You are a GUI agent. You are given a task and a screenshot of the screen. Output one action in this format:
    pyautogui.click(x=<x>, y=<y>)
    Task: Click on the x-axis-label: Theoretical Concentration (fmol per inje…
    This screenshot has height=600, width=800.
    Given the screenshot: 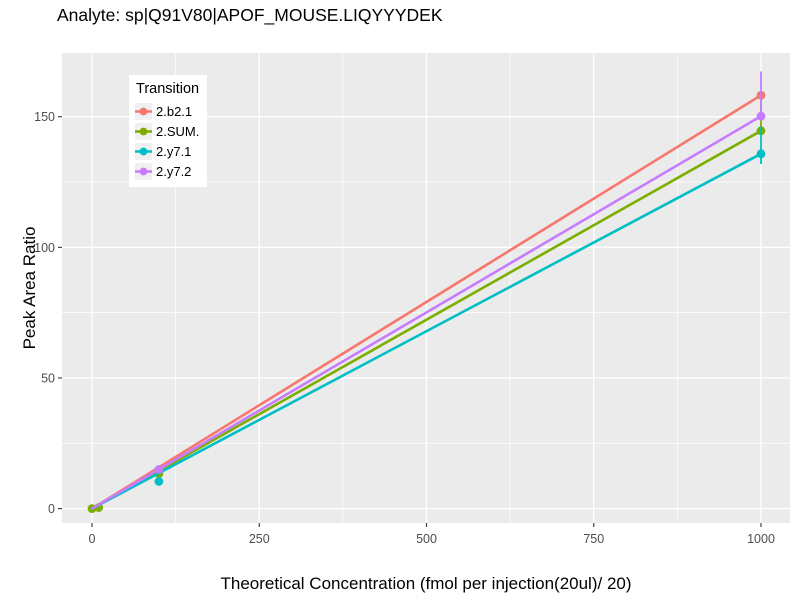 What is the action you would take?
    pyautogui.click(x=426, y=583)
    